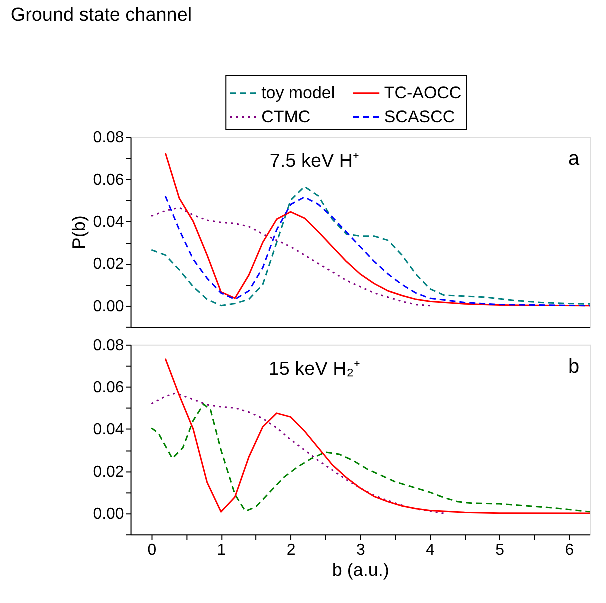  Describe the element at coordinates (152, 551) in the screenshot. I see `x-tick-label: 0` at that location.